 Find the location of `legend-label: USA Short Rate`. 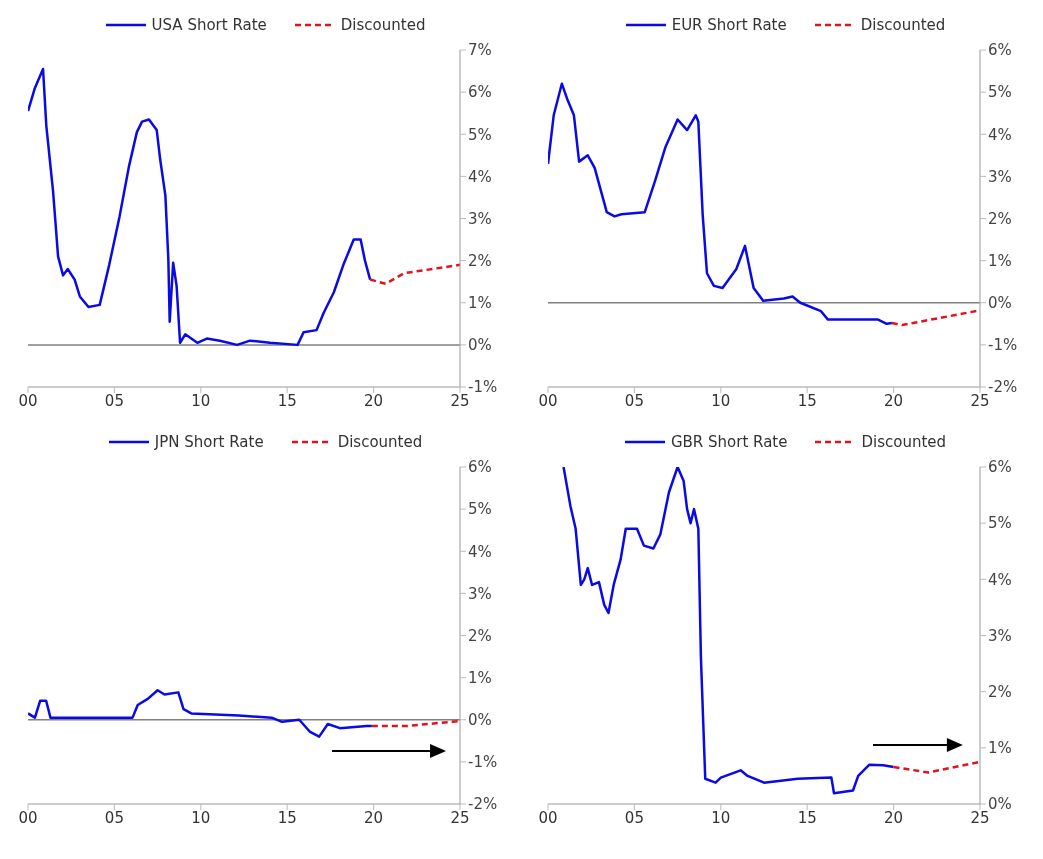

legend-label: USA Short Rate is located at coordinates (209, 25).